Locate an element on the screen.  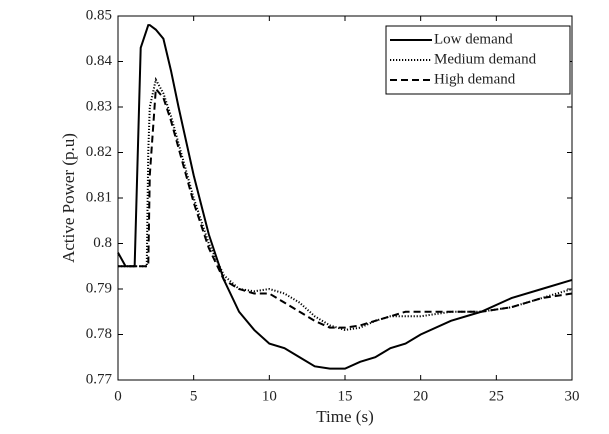
y-tick-label: 0.81 is located at coordinates (99, 197).